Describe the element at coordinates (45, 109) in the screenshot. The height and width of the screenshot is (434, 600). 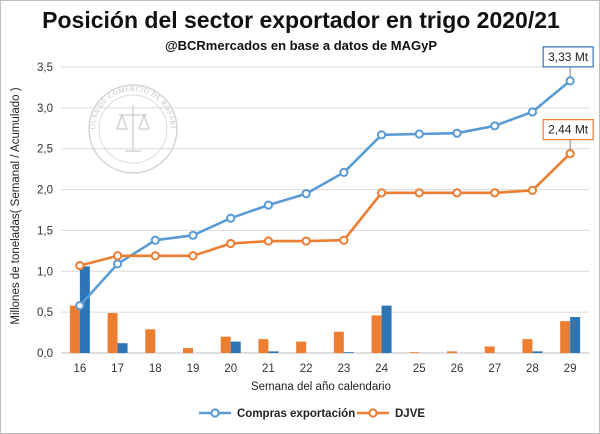
I see `y-tick-label: 3,0` at that location.